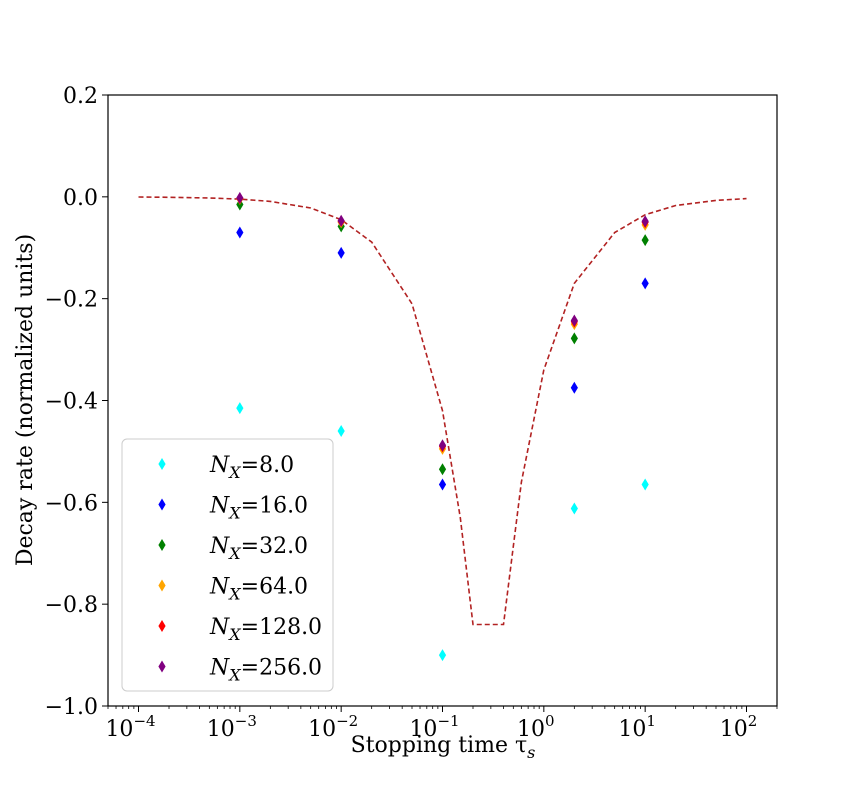 Image resolution: width=864 pixels, height=792 pixels. Describe the element at coordinates (130, 727) in the screenshot. I see `x-tick-label: 10⁻⁴` at that location.